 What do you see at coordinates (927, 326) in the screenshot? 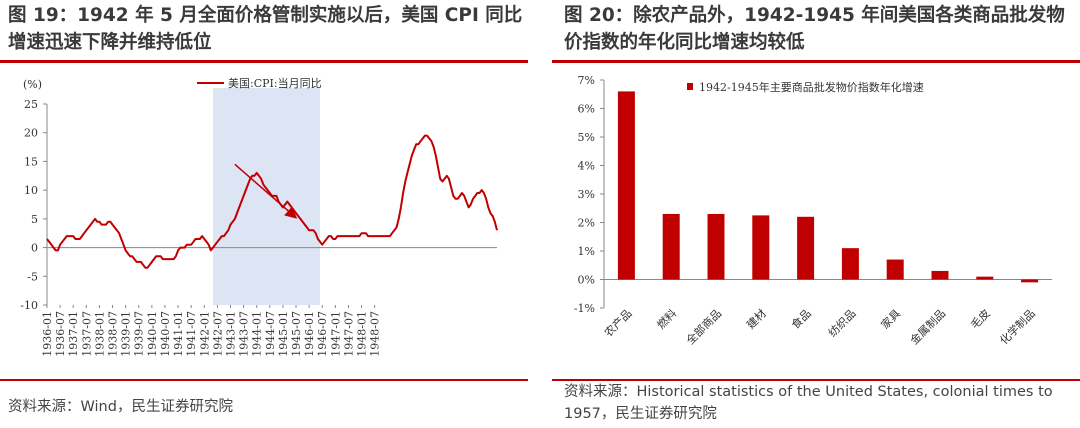
I see `category-label: 金属制品` at bounding box center [927, 326].